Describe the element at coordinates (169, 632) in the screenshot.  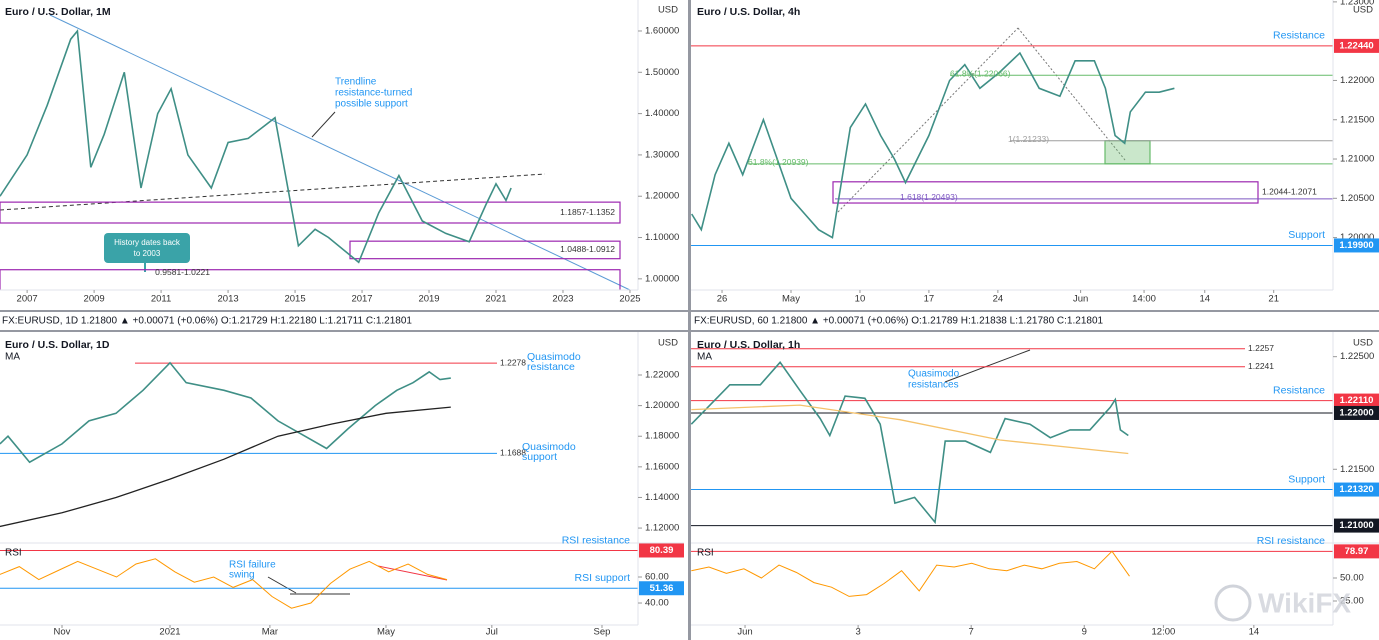
I see `x-tick-label: 2021` at that location.